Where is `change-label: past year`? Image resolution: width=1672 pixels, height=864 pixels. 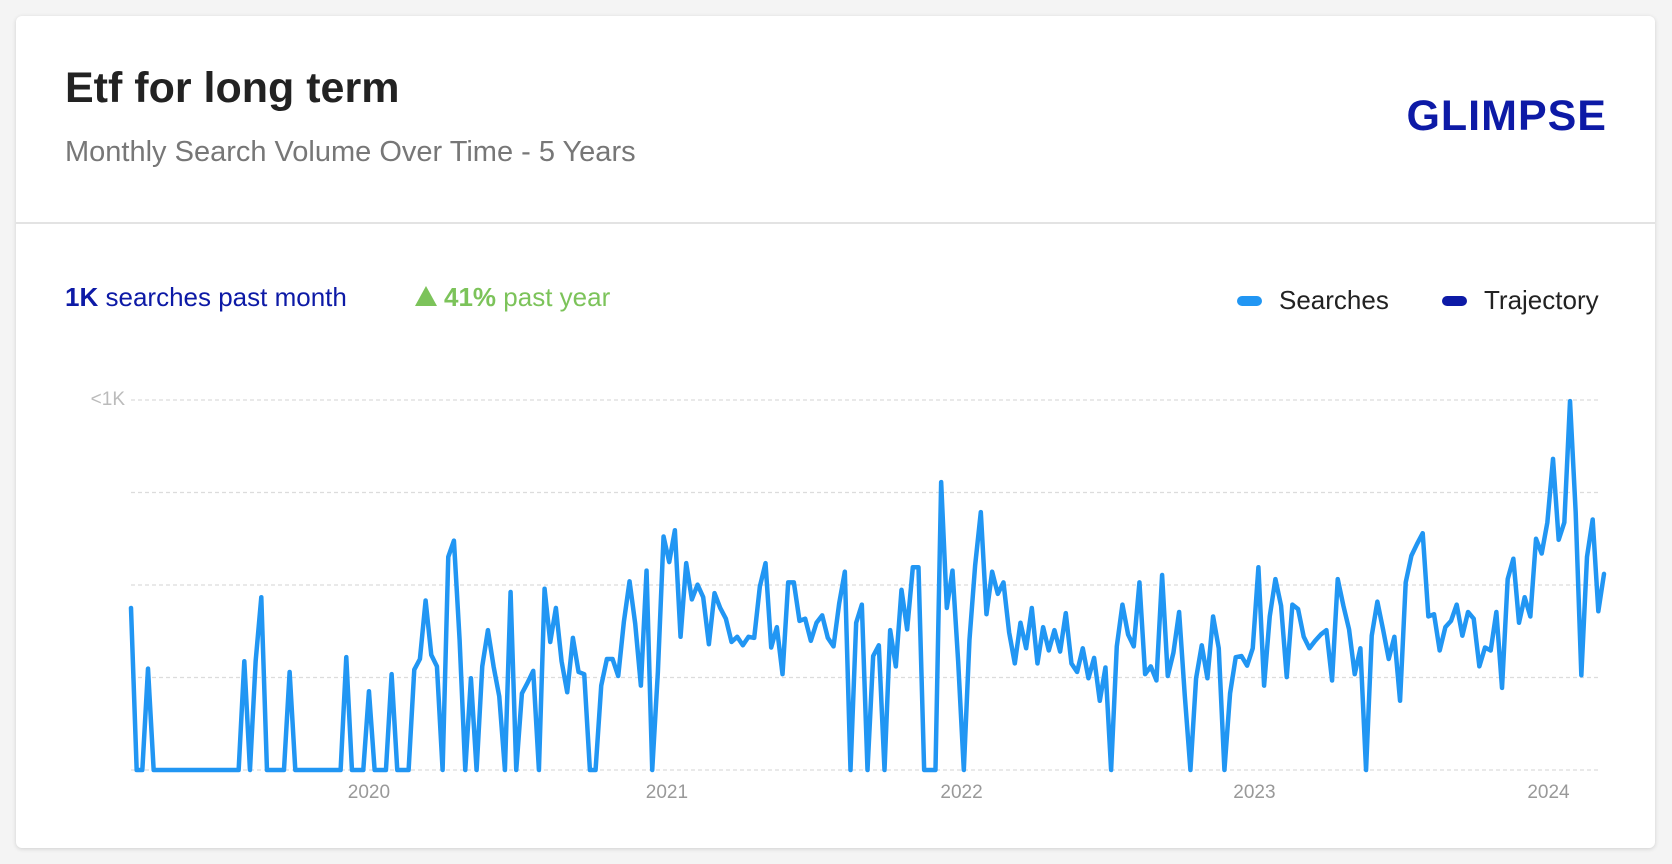
change-label: past year is located at coordinates (557, 297).